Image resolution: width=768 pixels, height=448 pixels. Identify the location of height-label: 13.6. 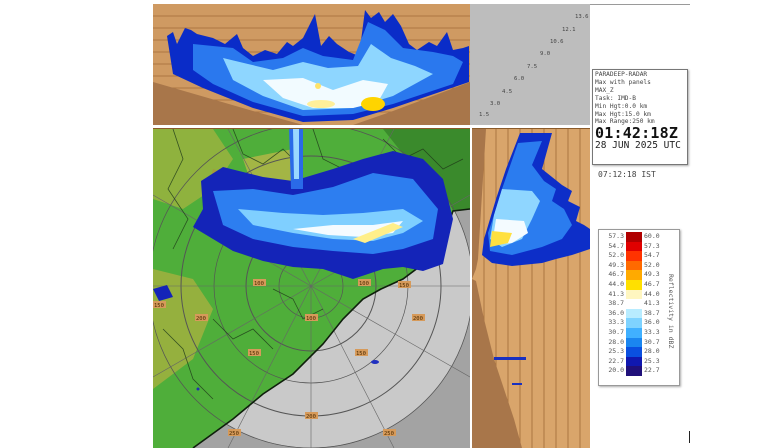
(582, 17).